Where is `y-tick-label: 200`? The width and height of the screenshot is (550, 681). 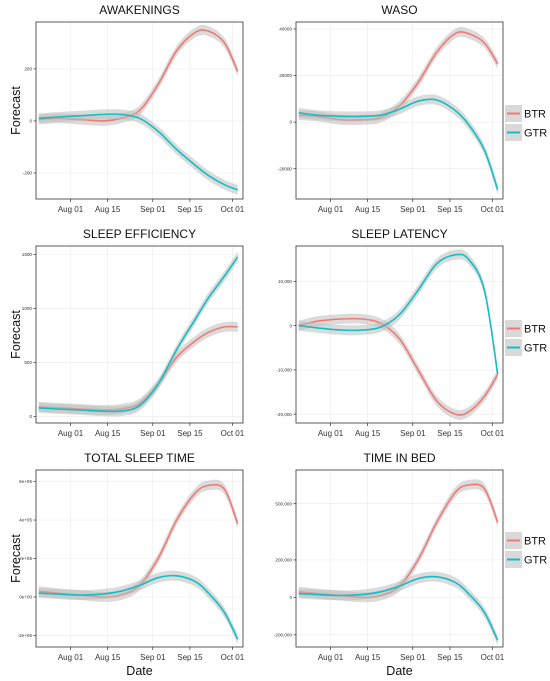 y-tick-label: 200 is located at coordinates (28, 68).